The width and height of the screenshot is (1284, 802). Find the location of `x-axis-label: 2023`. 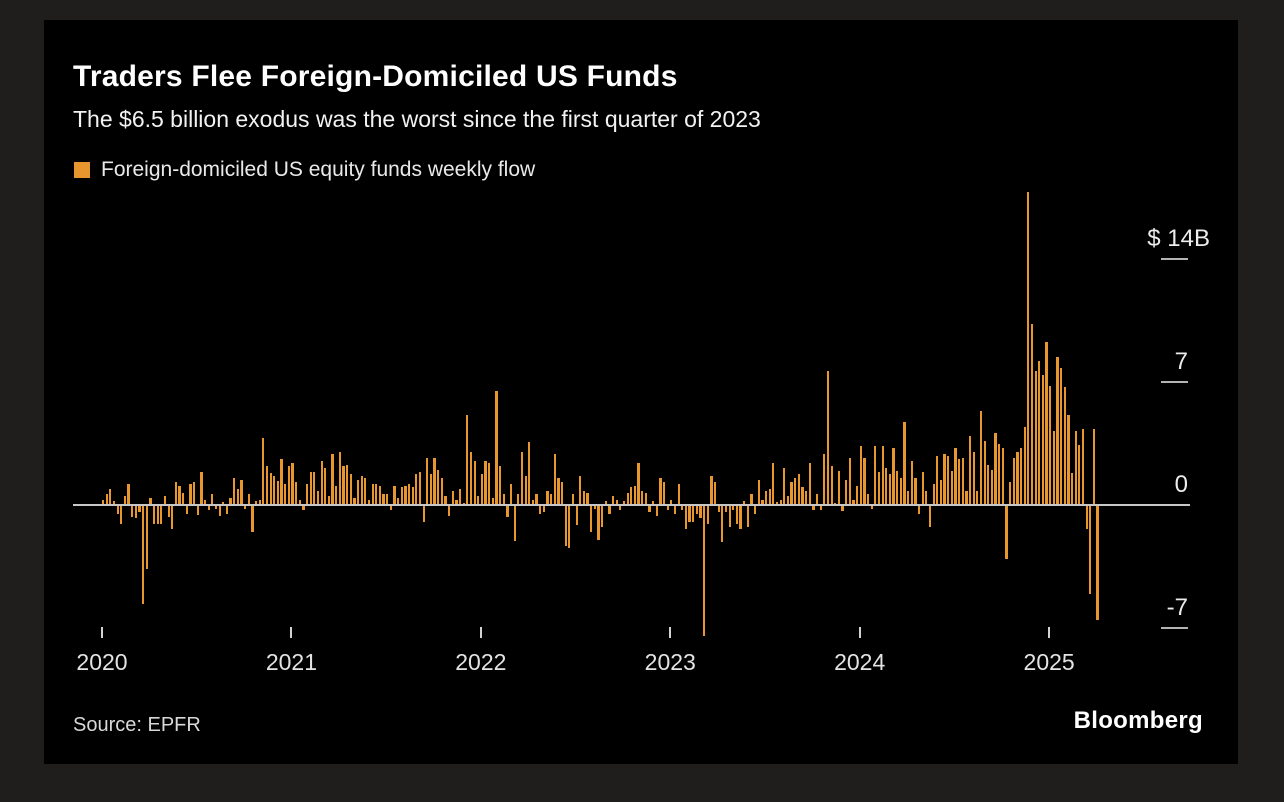

x-axis-label: 2023 is located at coordinates (670, 662).